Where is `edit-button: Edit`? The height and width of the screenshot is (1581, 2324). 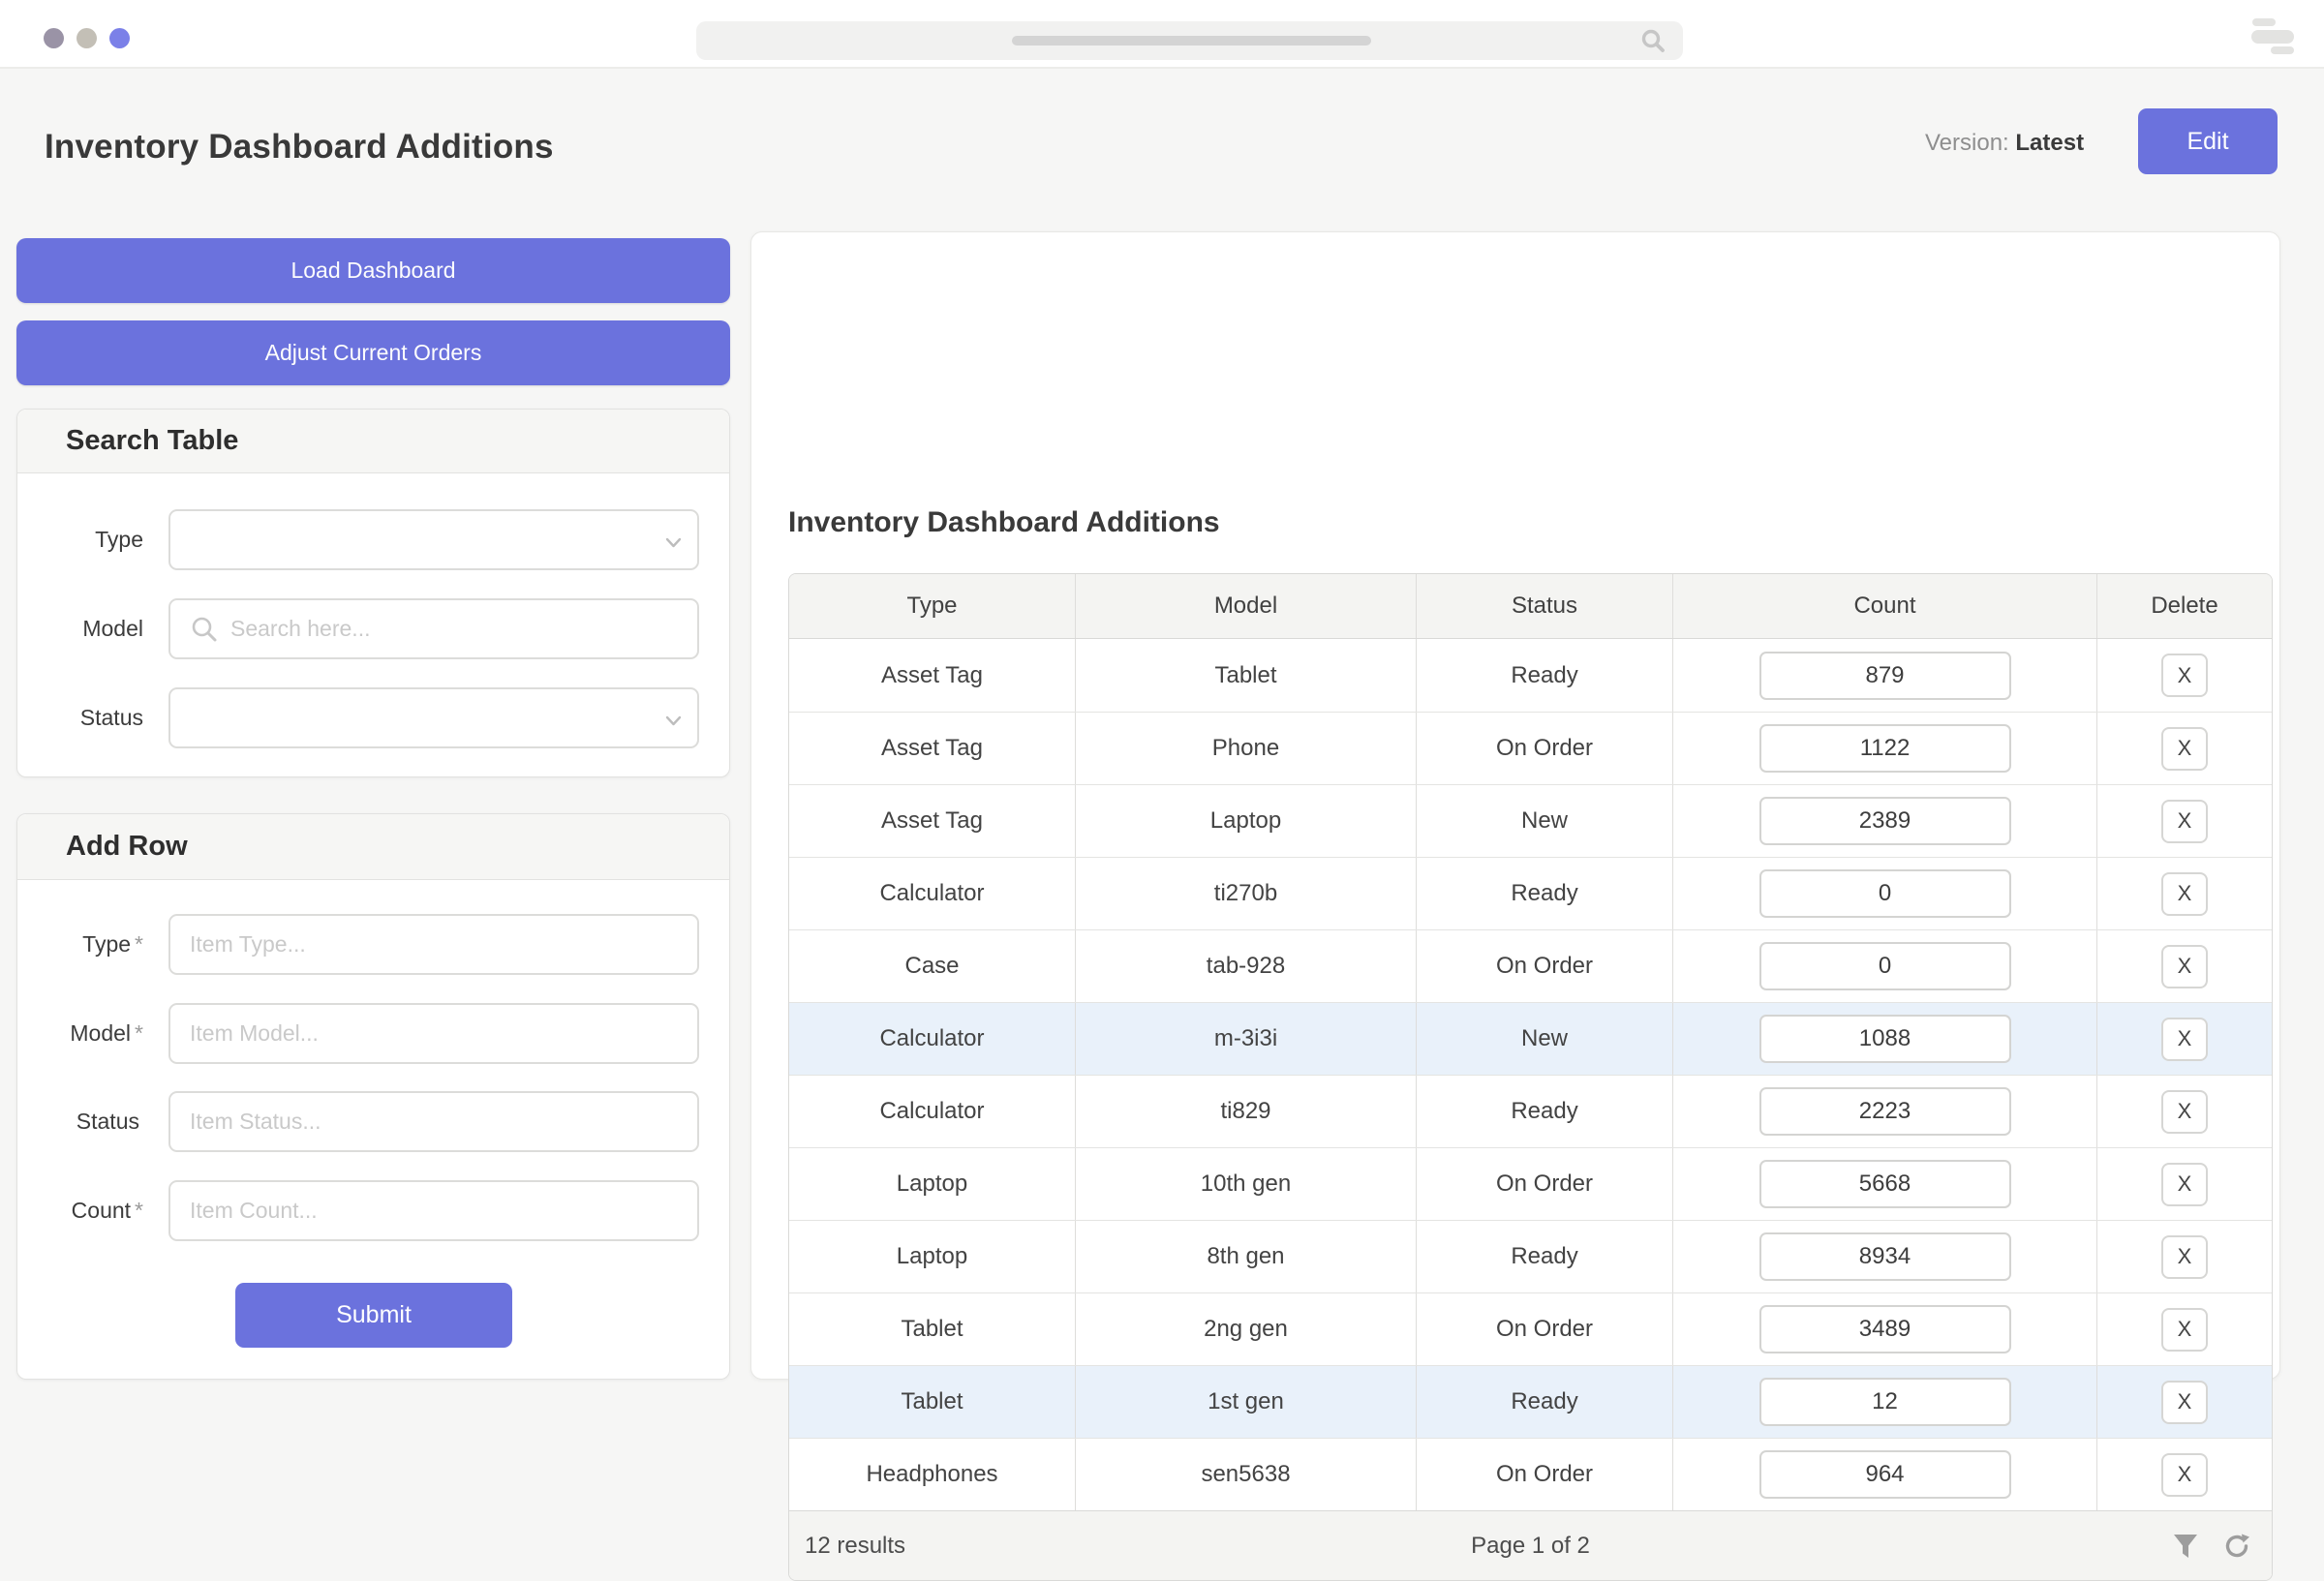
edit-button: Edit is located at coordinates (2208, 141).